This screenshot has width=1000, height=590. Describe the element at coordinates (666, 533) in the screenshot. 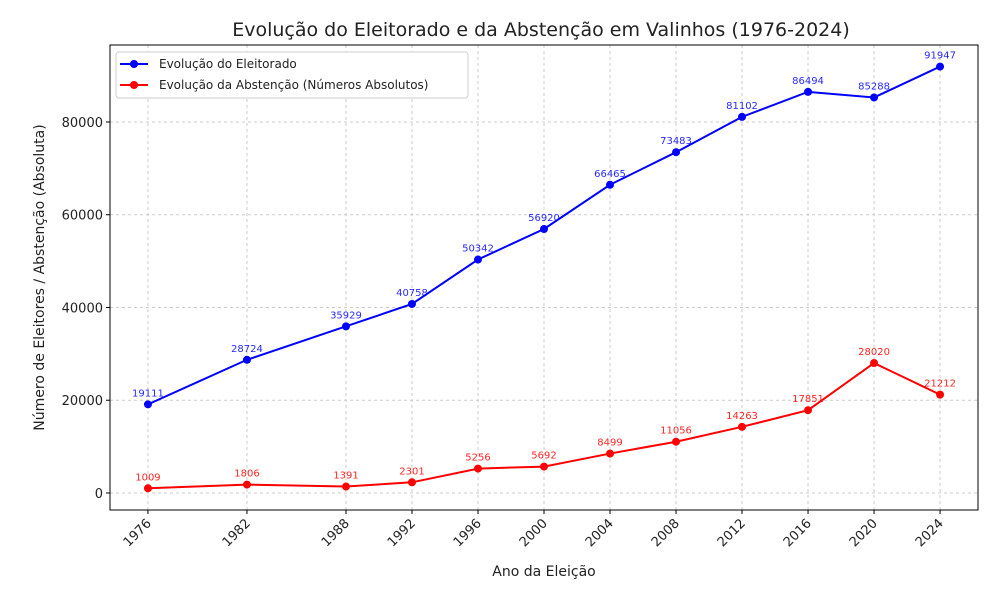

I see `x-tick-label: 2008` at that location.